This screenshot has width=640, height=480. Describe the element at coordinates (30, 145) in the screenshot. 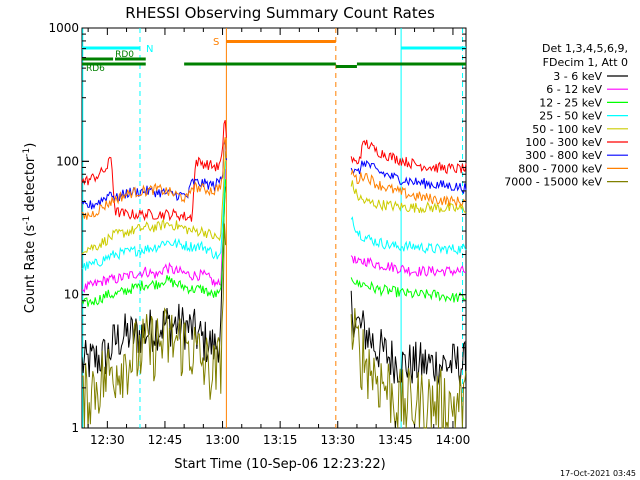

I see `y-axis-label-end: )` at that location.